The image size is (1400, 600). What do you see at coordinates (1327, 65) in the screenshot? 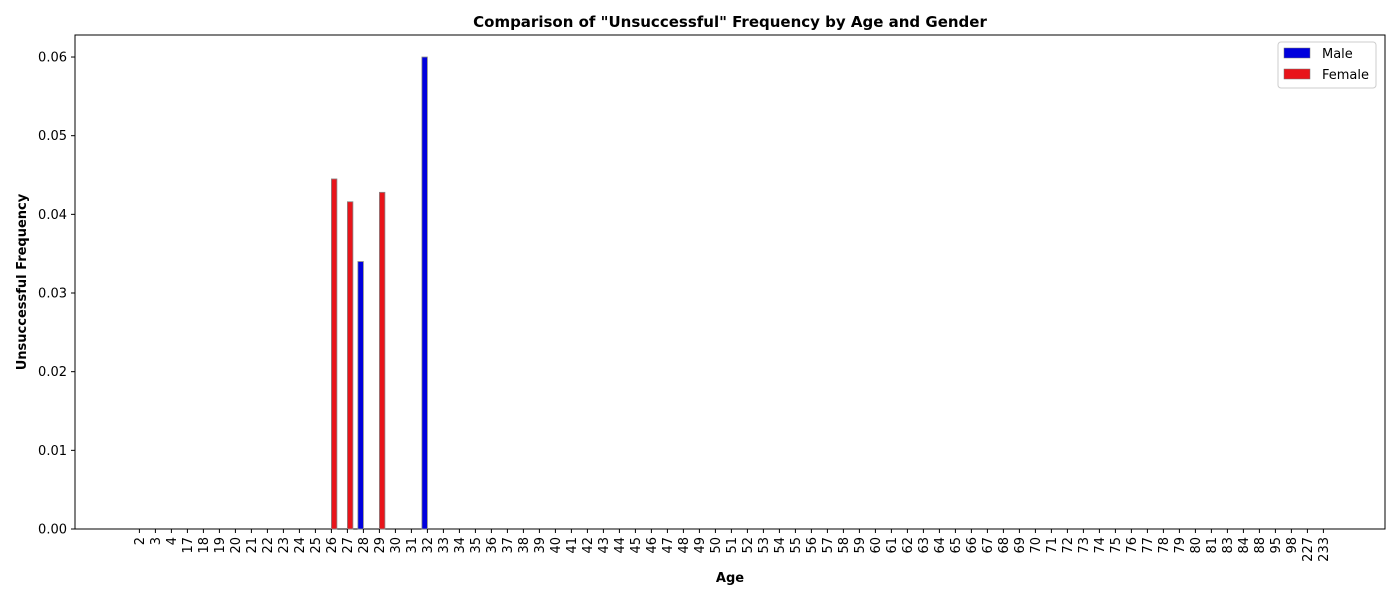
I see `legend: Male Female` at bounding box center [1327, 65].